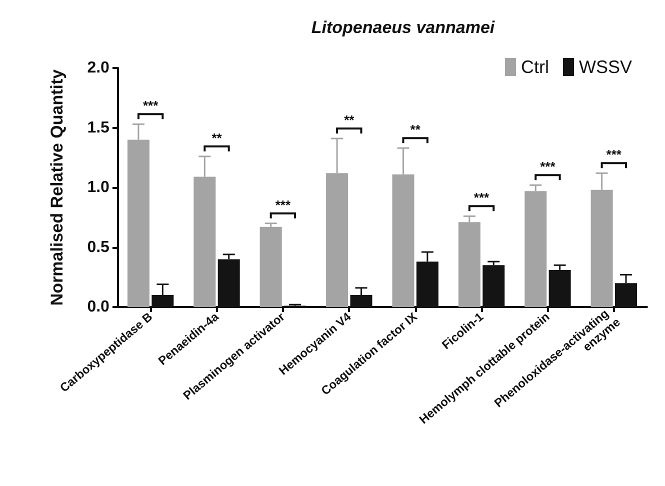  What do you see at coordinates (605, 67) in the screenshot?
I see `legend-label: WSSV` at bounding box center [605, 67].